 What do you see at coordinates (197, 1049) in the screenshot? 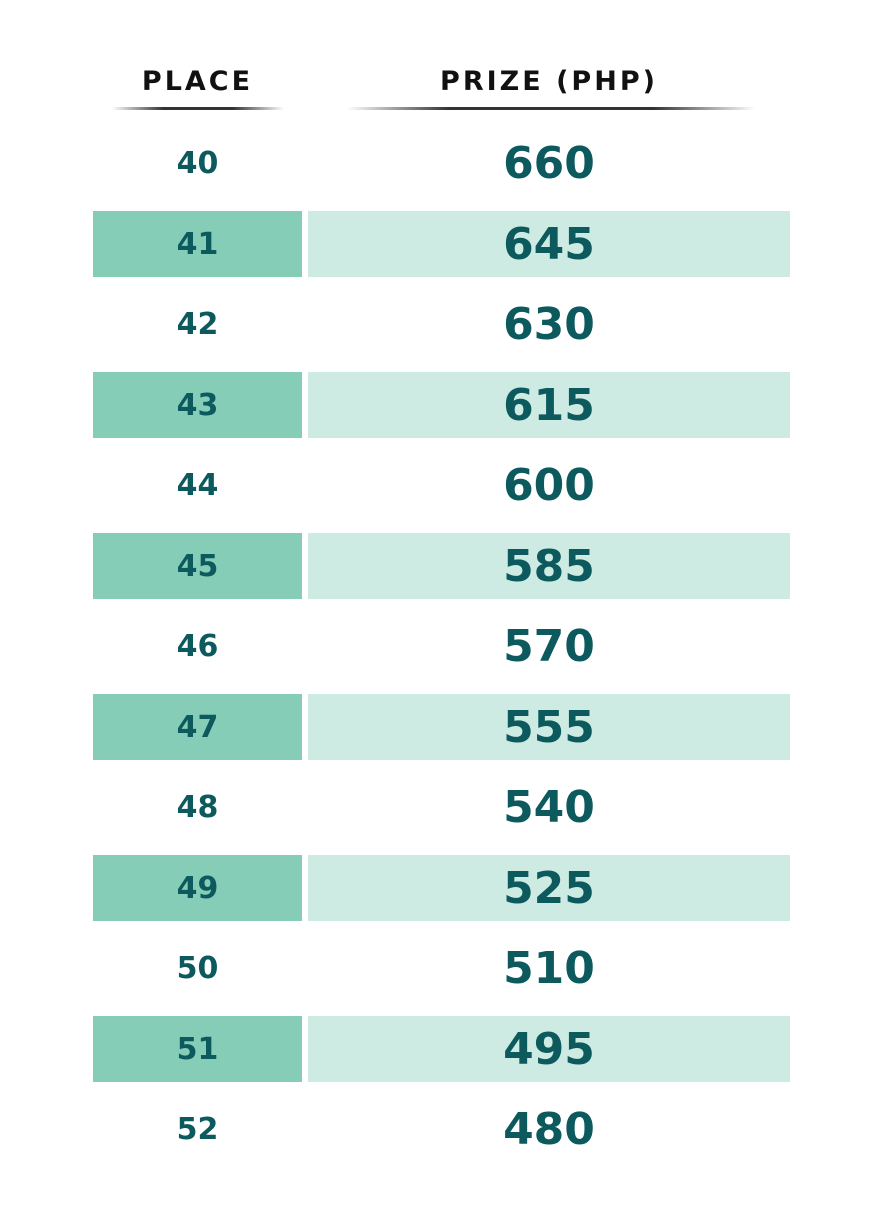
I see `place-cell: 51` at bounding box center [197, 1049].